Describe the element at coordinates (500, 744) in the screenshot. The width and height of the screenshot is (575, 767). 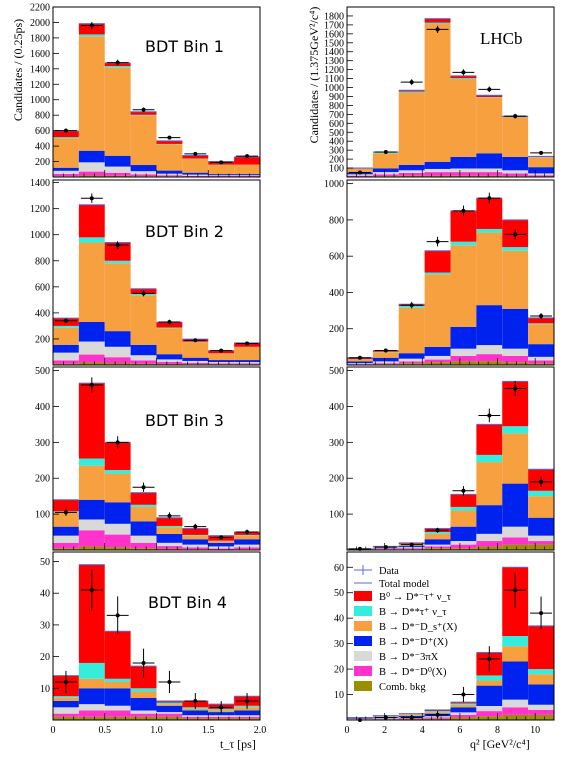
I see `x-axis-label: q² [GeV²/c⁴]` at that location.